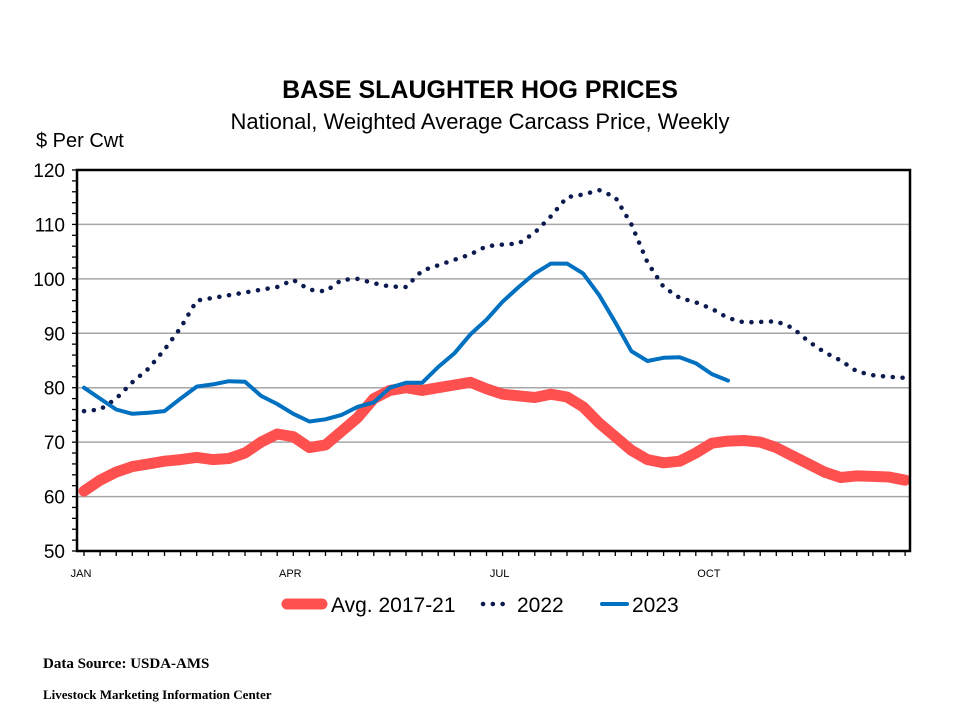 The width and height of the screenshot is (960, 720). What do you see at coordinates (54, 552) in the screenshot?
I see `y-tick-label: 50` at bounding box center [54, 552].